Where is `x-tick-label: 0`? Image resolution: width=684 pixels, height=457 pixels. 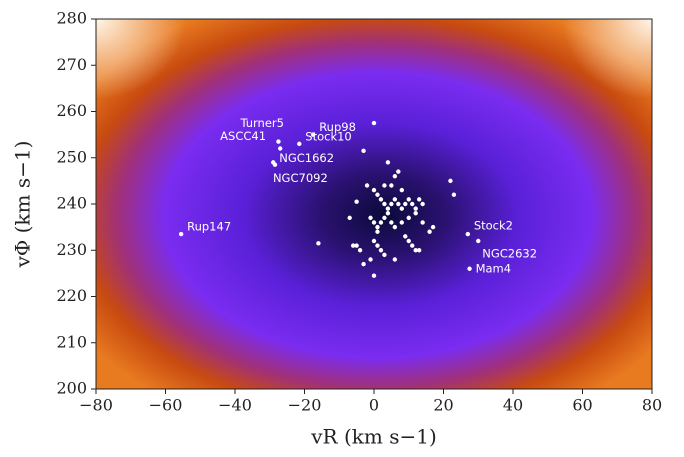
x-tick-label: 0 is located at coordinates (374, 405).